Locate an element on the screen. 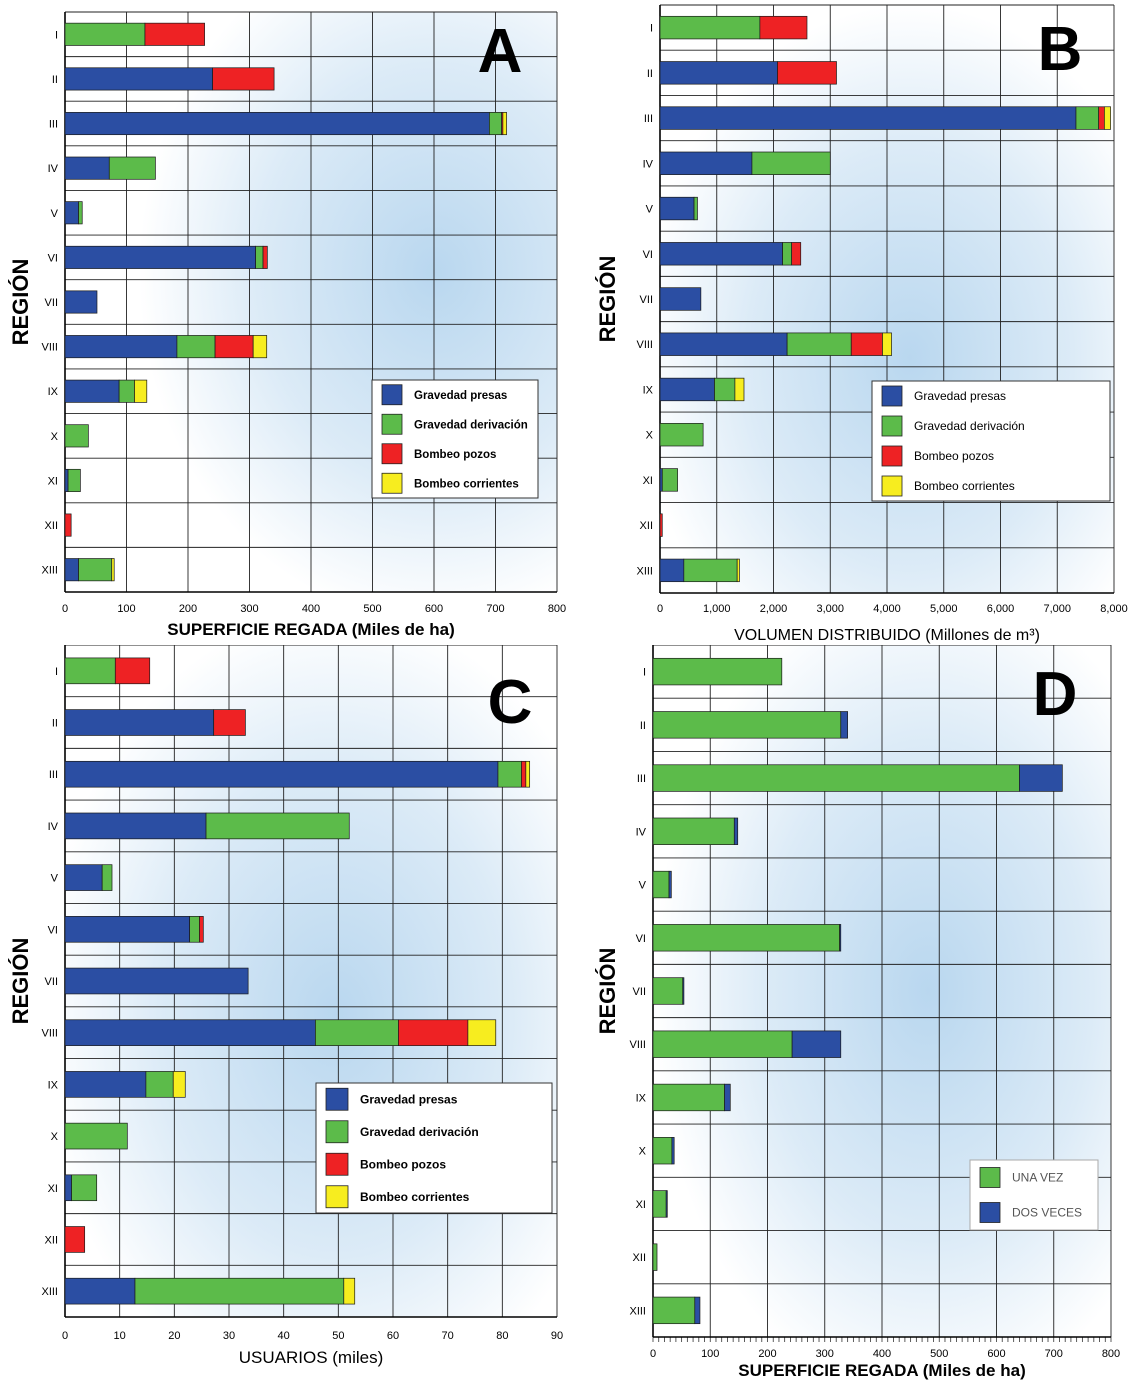  bar-b-i-s2 is located at coordinates (783, 27).